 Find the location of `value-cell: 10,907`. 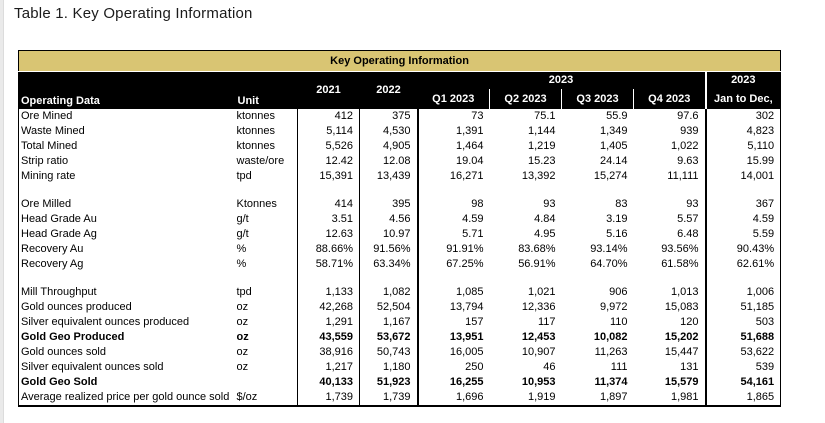

value-cell: 10,907 is located at coordinates (538, 351).